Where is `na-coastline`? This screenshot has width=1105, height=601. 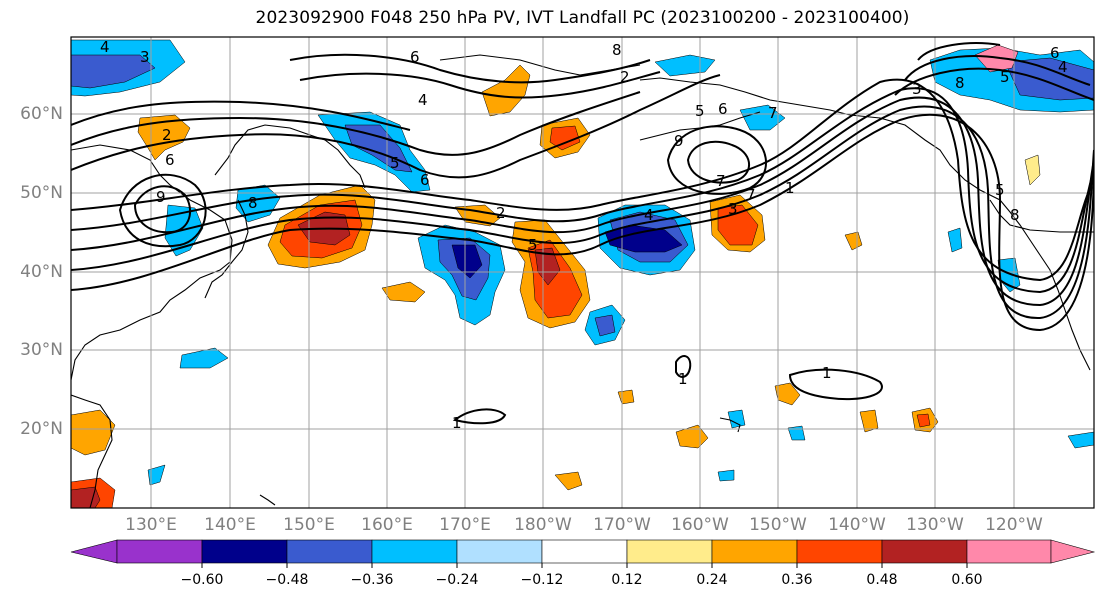
na-coastline is located at coordinates (1041, 216).